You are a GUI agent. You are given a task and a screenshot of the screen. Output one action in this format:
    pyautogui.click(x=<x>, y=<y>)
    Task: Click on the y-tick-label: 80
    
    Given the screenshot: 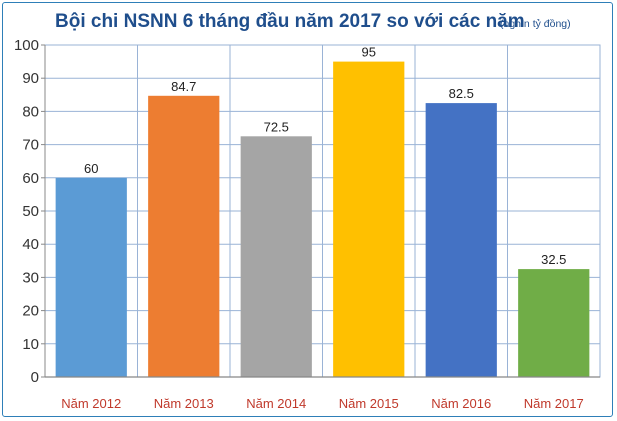 What is the action you would take?
    pyautogui.click(x=30, y=111)
    